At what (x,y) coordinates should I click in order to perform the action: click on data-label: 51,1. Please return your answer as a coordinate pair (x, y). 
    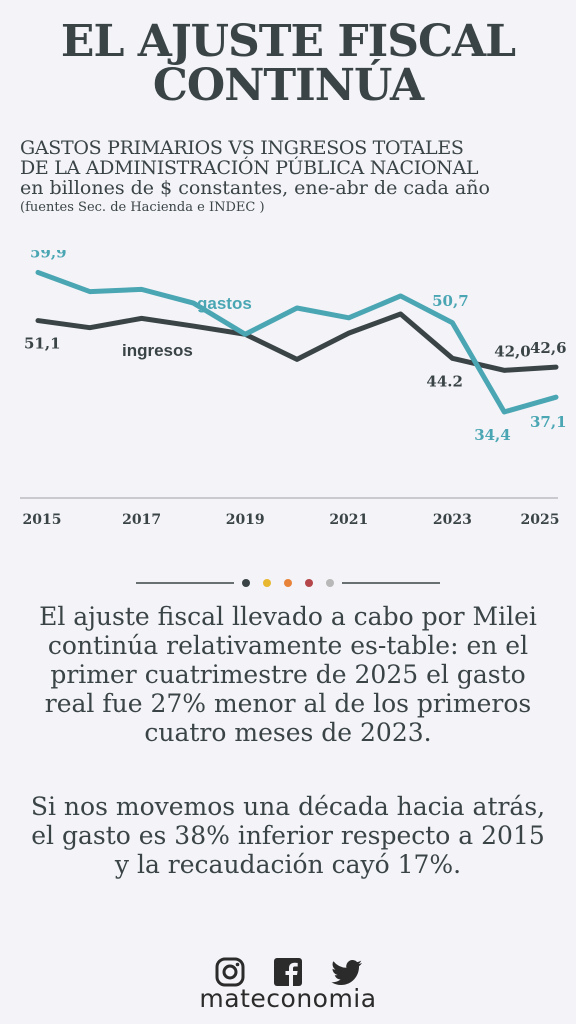
    Looking at the image, I should click on (42, 344).